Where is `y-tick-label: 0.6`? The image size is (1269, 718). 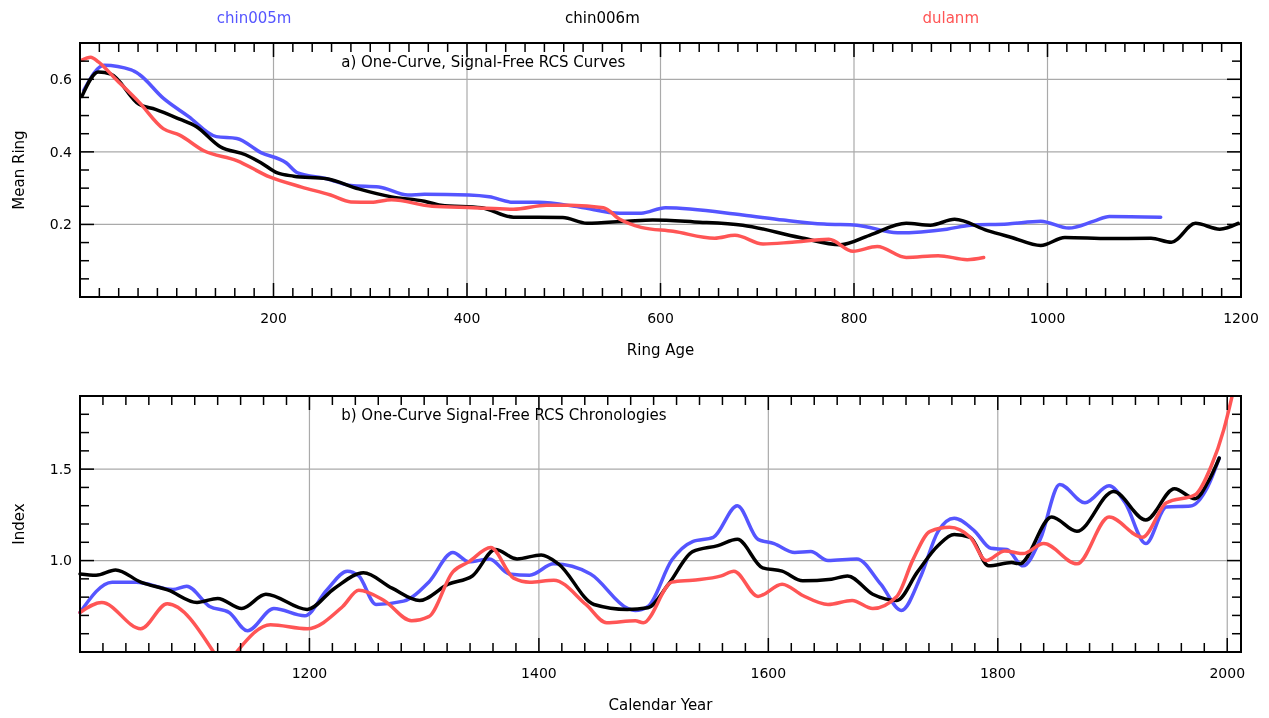 y-tick-label: 0.6 is located at coordinates (61, 79).